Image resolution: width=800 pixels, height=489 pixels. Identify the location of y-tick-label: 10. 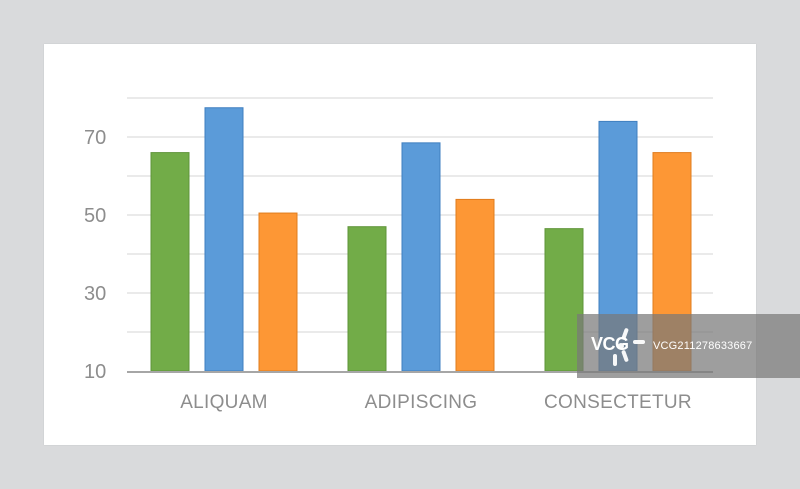
(95, 372).